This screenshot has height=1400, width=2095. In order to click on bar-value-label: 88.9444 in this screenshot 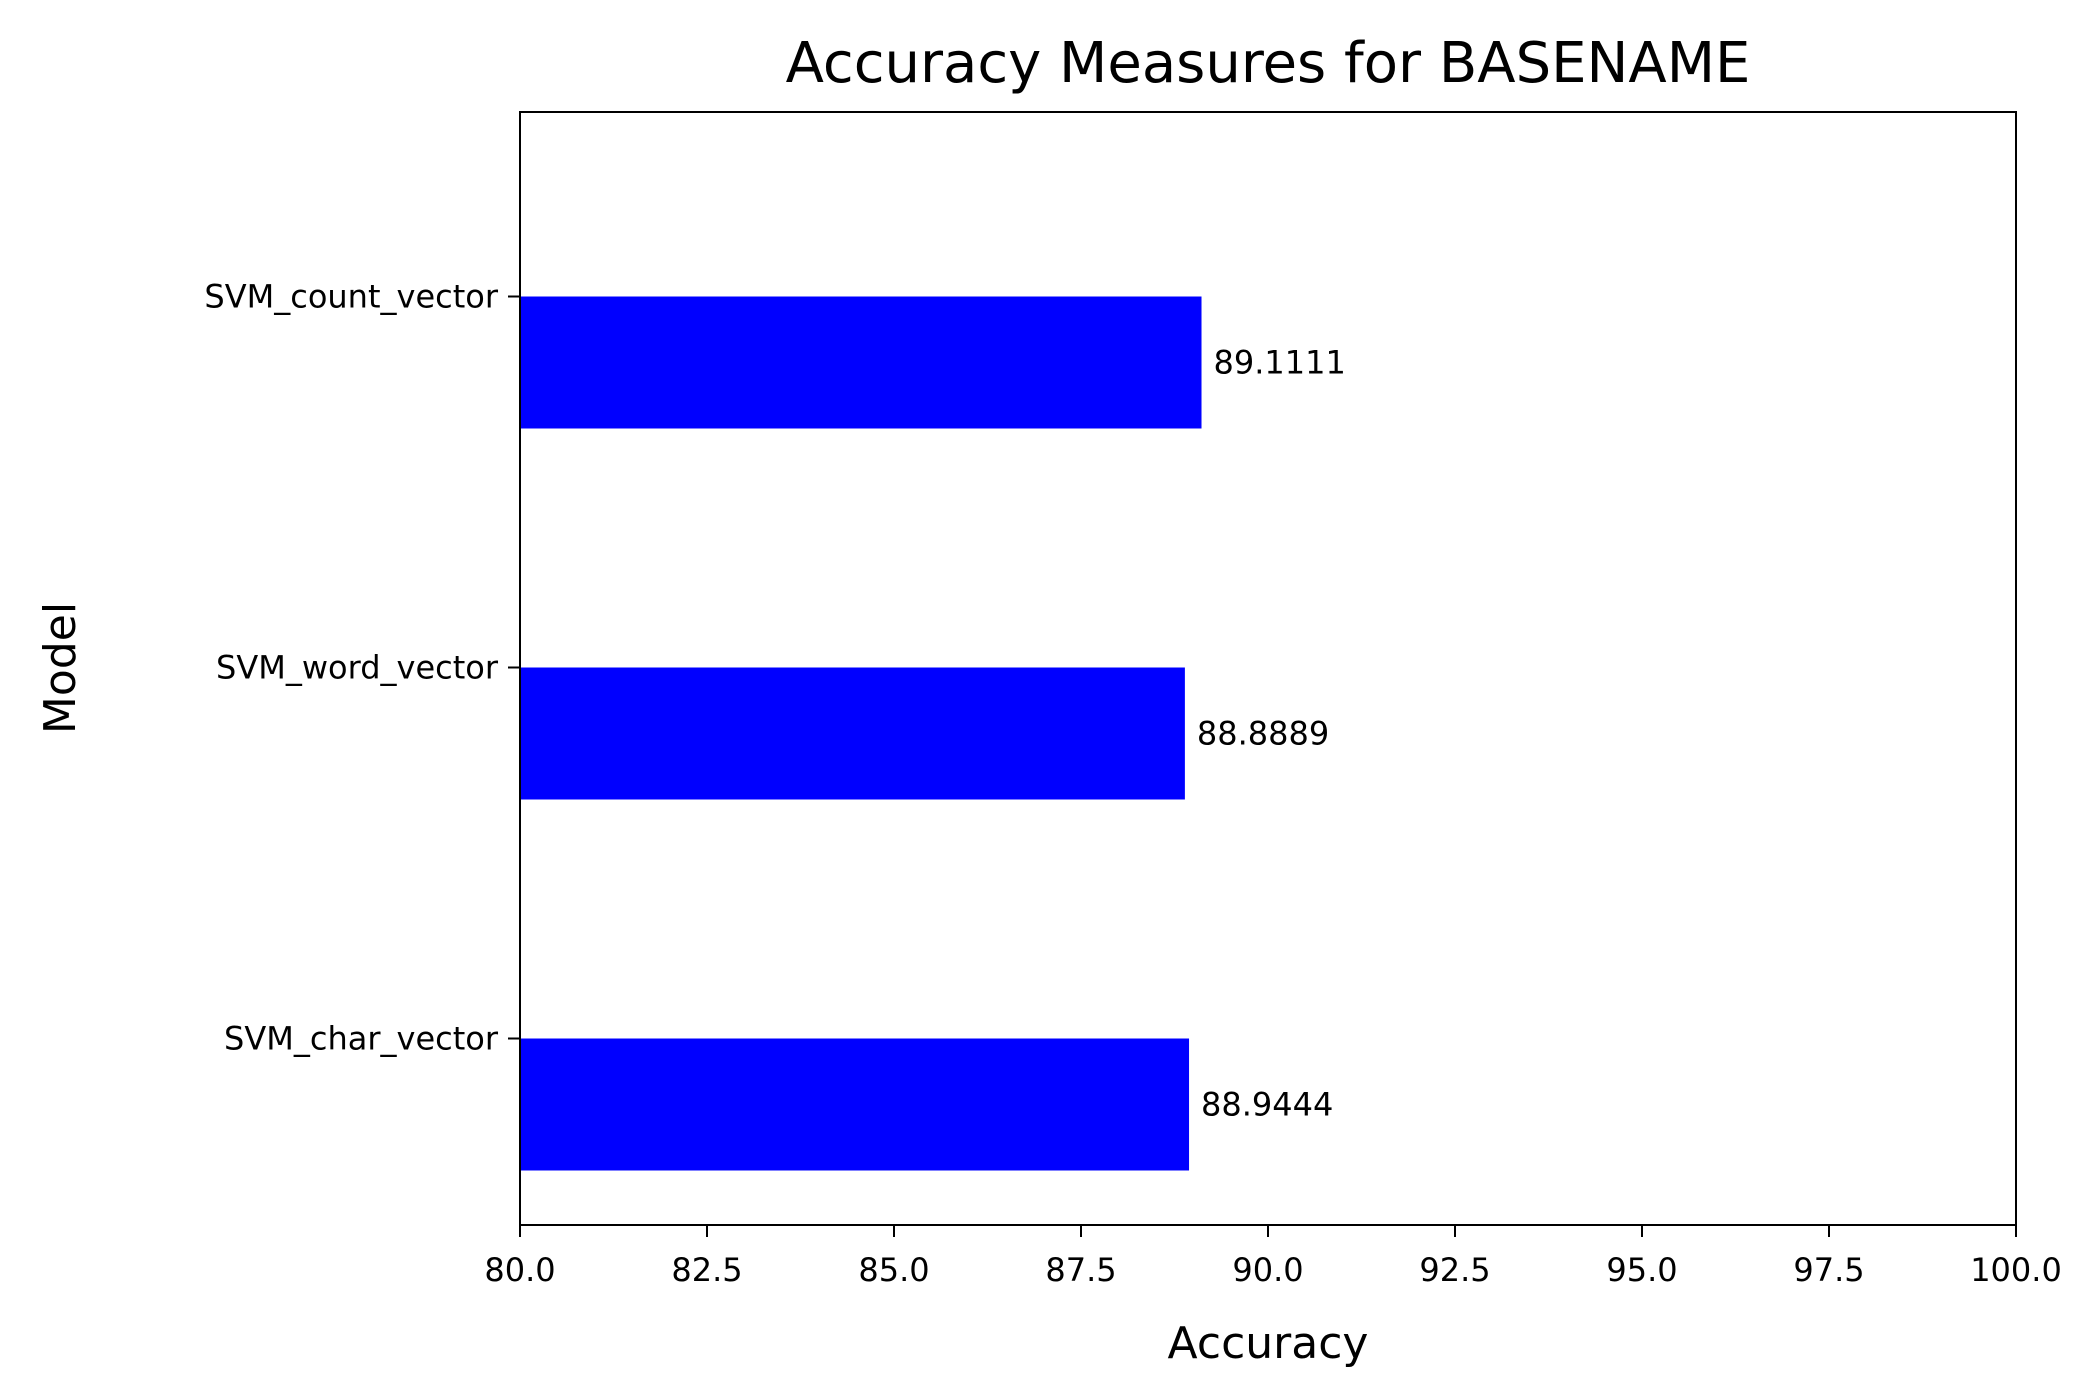, I will do `click(1267, 1105)`.